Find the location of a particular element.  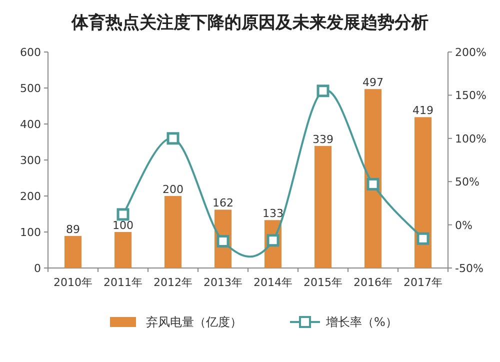

x-tick-label: 2017年 is located at coordinates (423, 282).